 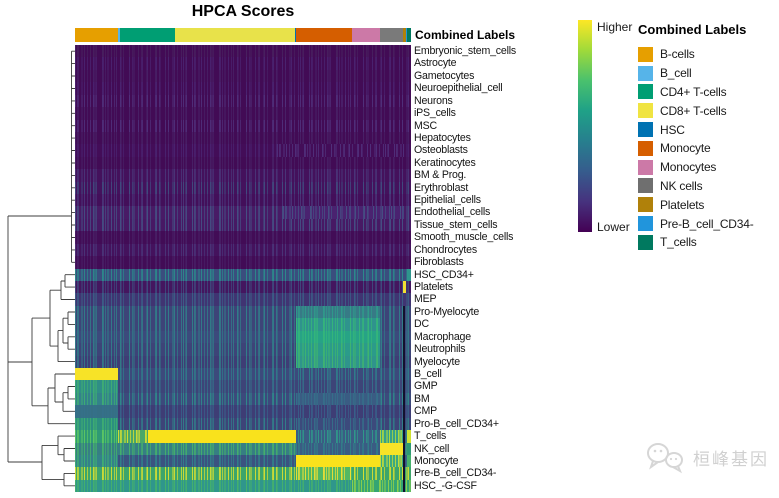 I want to click on row-label: Pro-Myelocyte, so click(x=447, y=311).